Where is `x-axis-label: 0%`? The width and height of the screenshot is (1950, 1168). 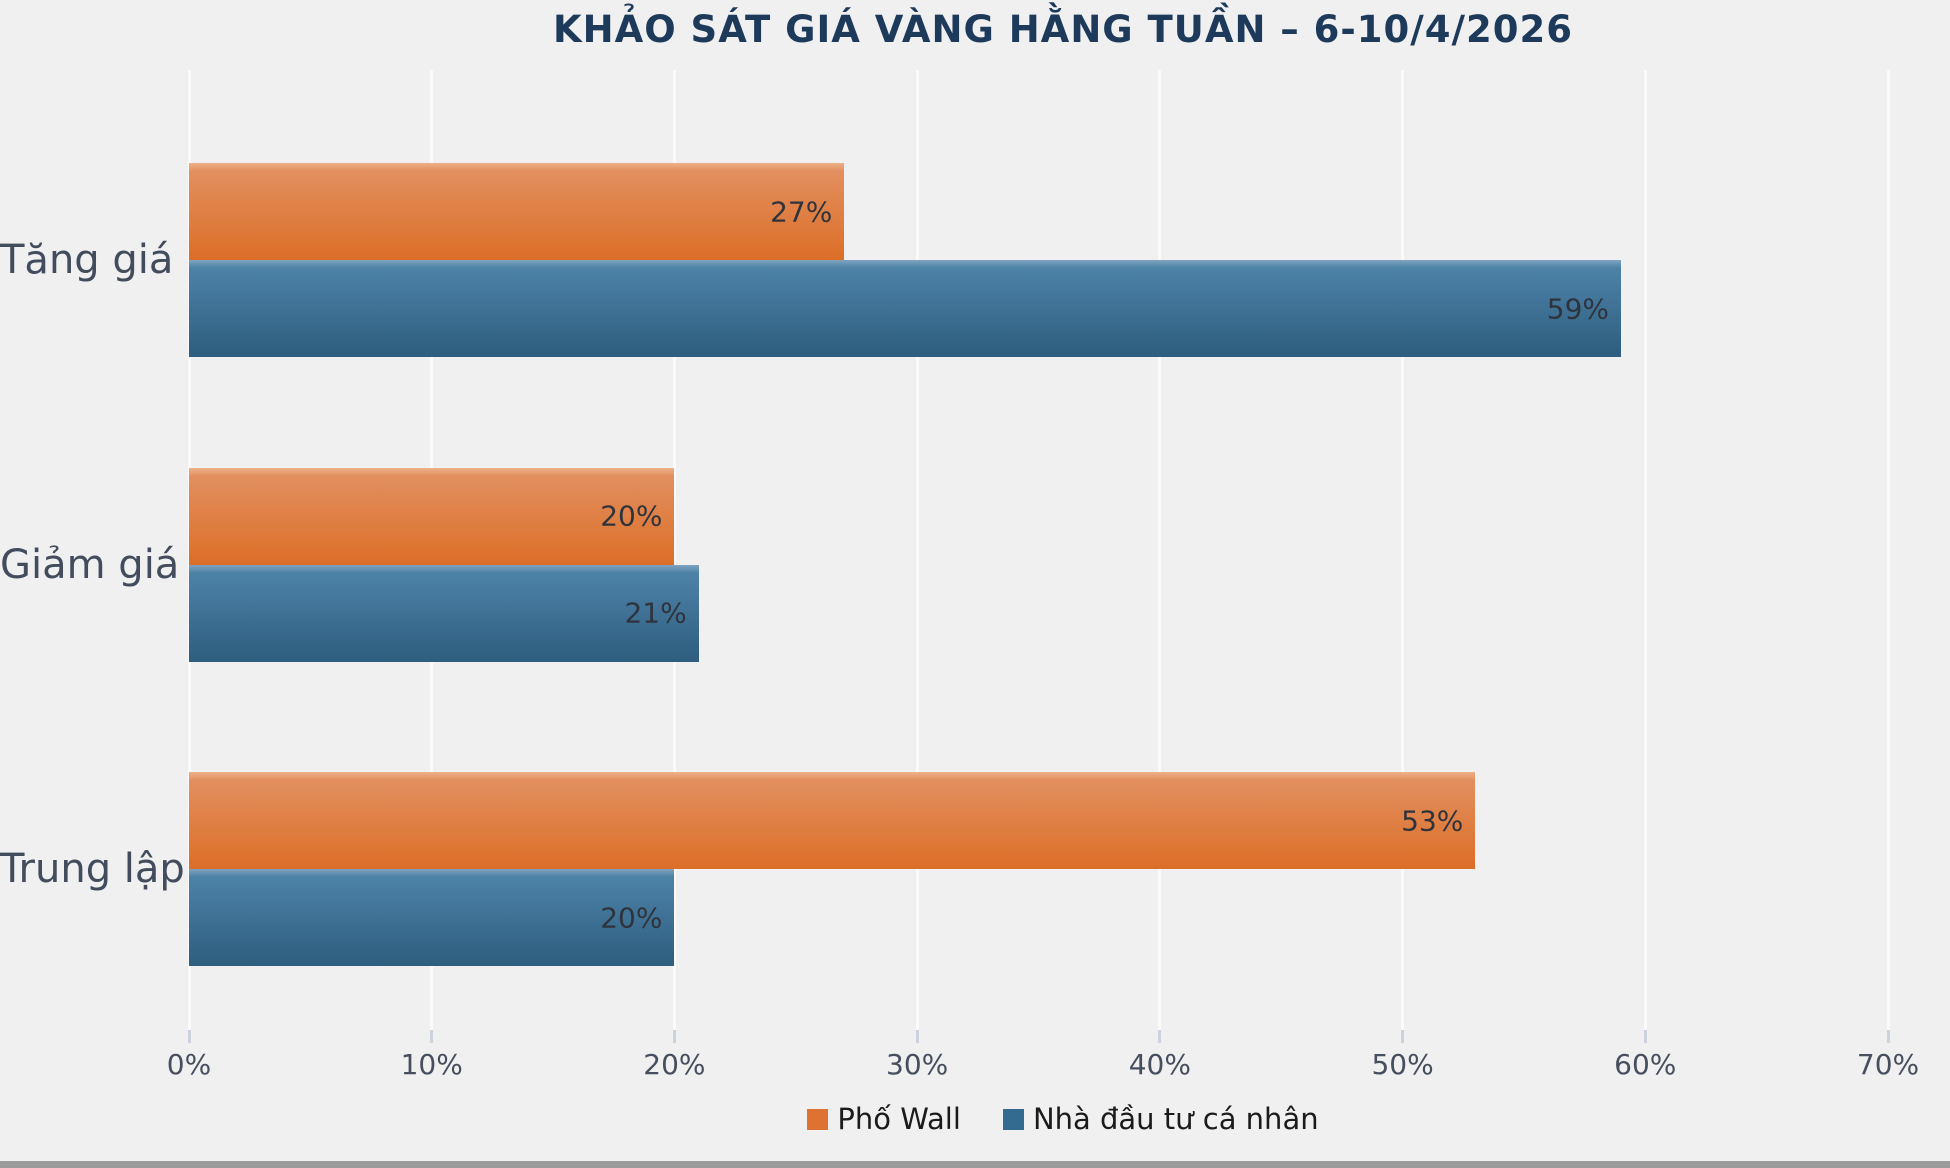 x-axis-label: 0% is located at coordinates (189, 1064).